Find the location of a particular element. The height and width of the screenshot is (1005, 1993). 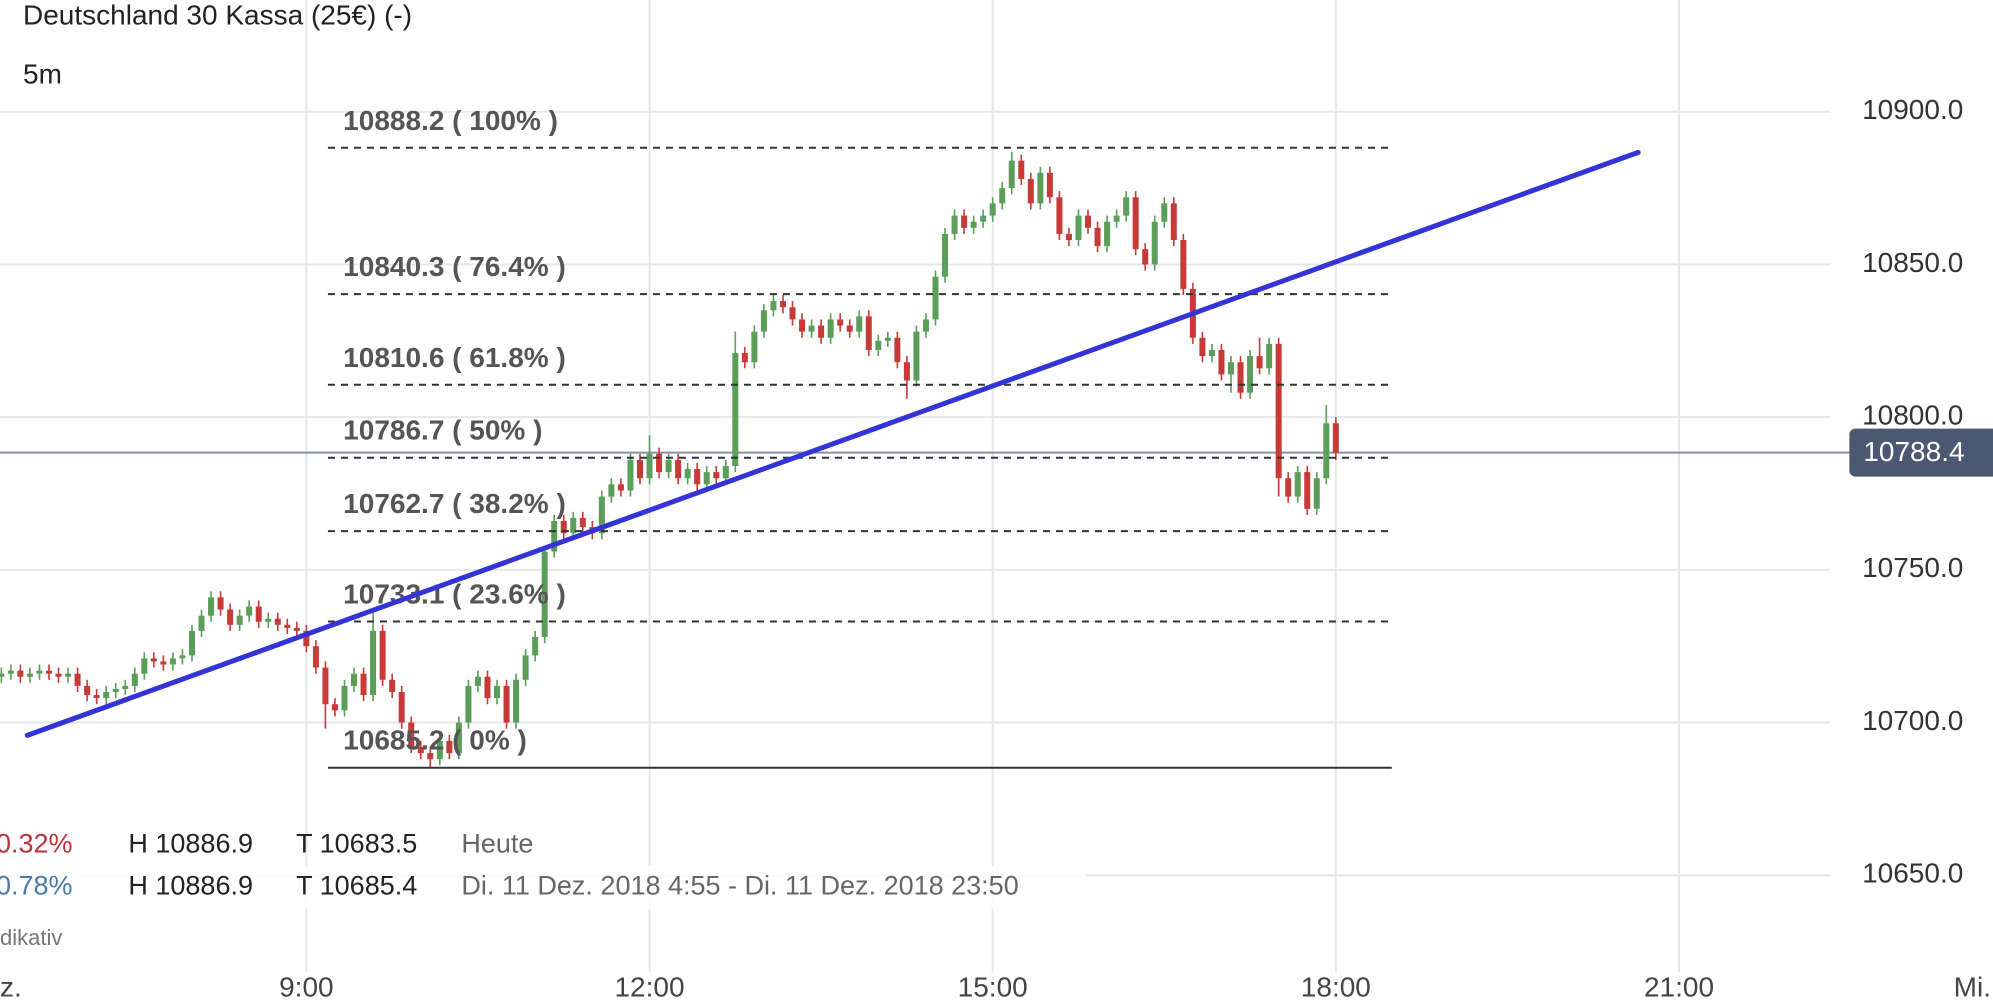

x-tick-label: 18:00 is located at coordinates (1336, 986).